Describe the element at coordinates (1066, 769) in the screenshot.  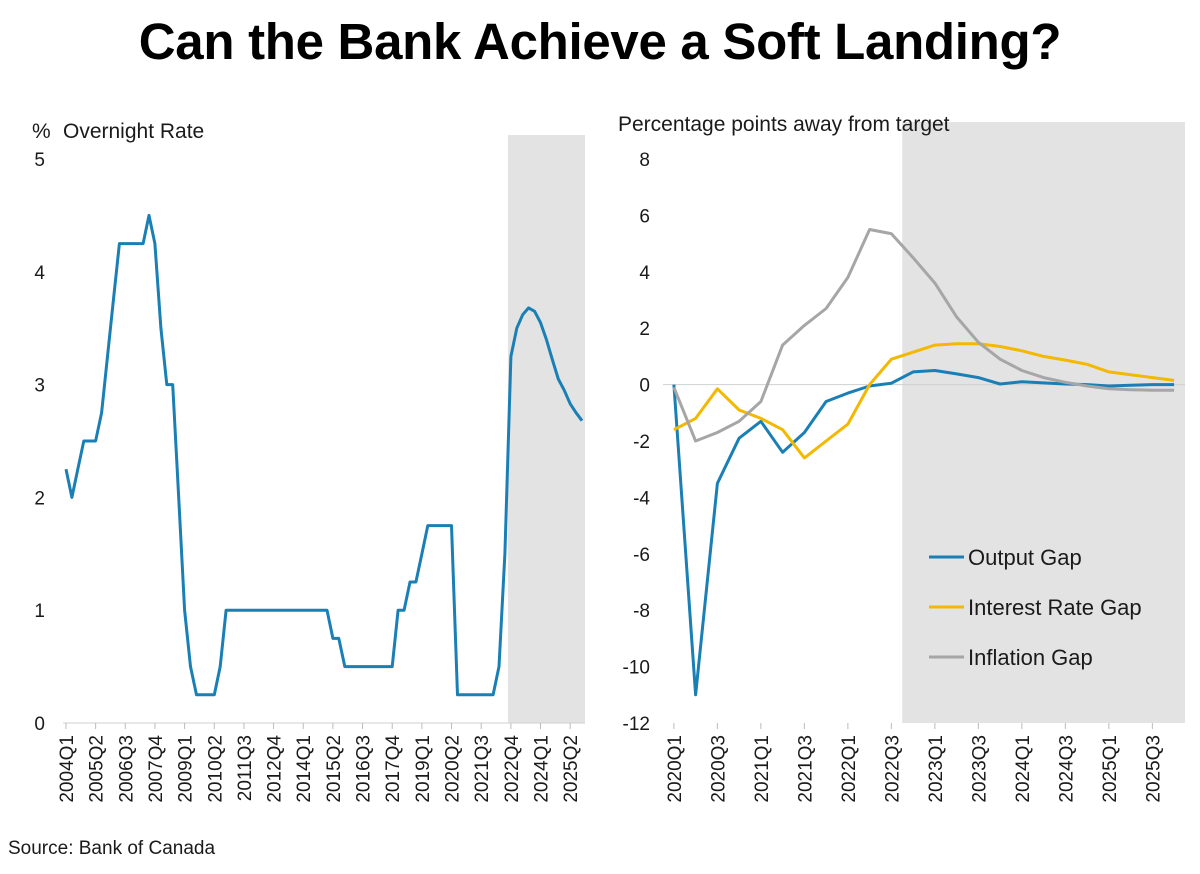
I see `x-tick-label: 2024Q3` at that location.